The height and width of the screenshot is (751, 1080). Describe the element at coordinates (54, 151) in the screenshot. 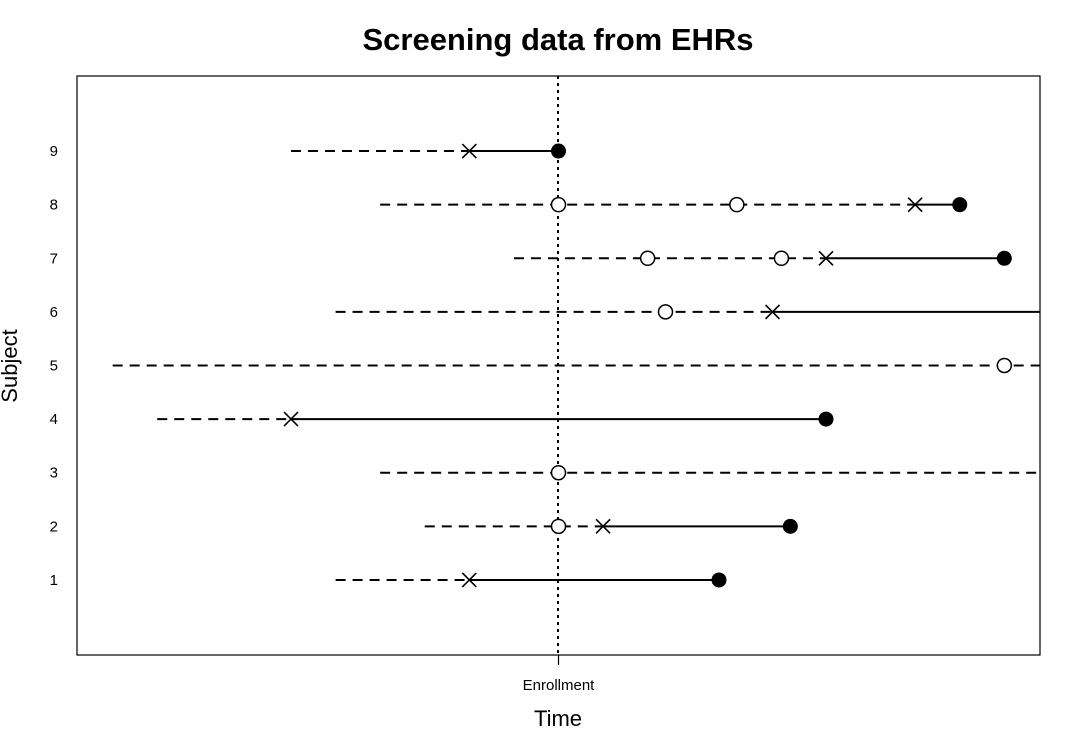

I see `y-tick-label: 9` at that location.